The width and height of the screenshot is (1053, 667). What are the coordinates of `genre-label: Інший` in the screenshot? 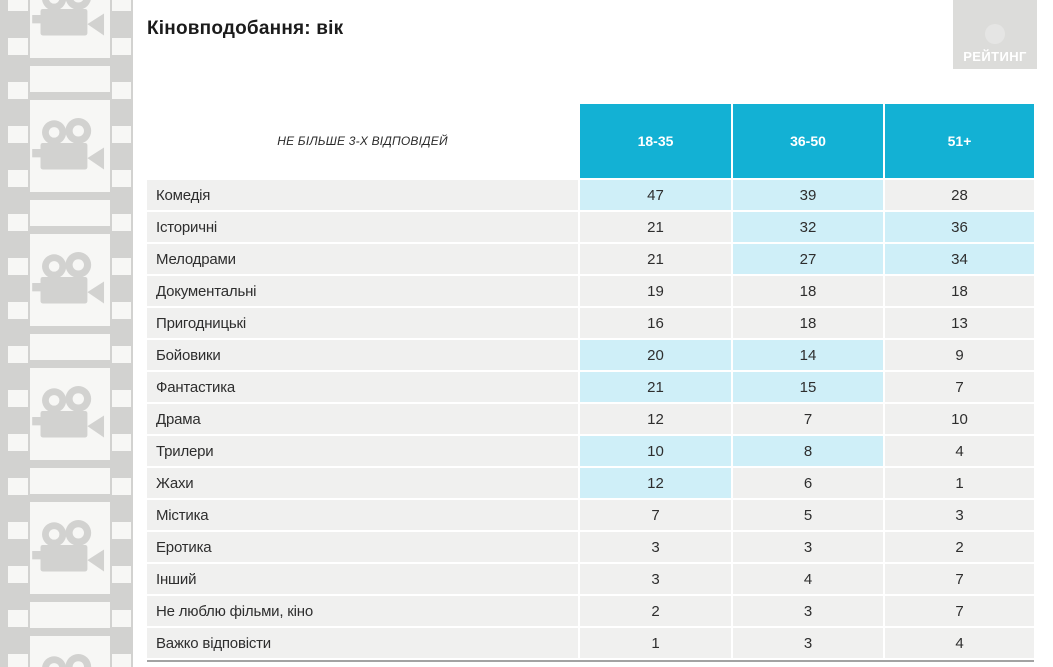 It's located at (362, 579).